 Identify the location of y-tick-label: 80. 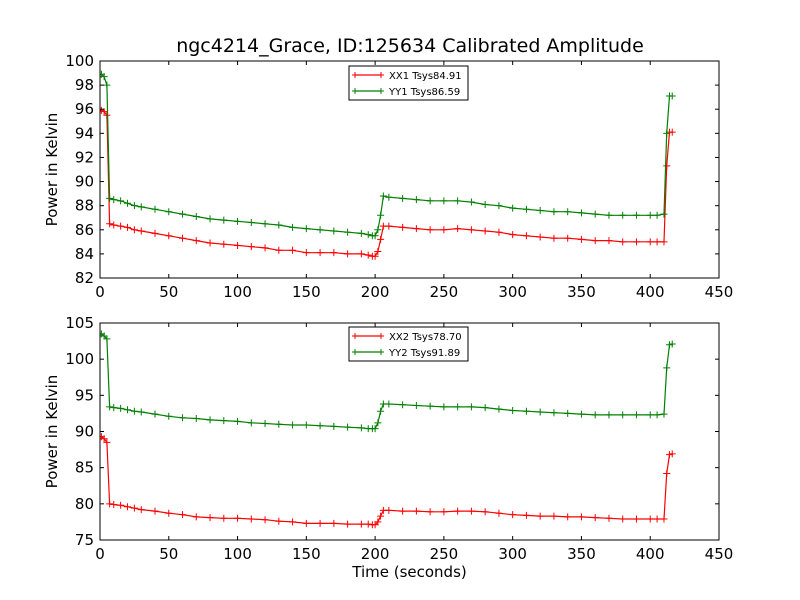
(84, 504).